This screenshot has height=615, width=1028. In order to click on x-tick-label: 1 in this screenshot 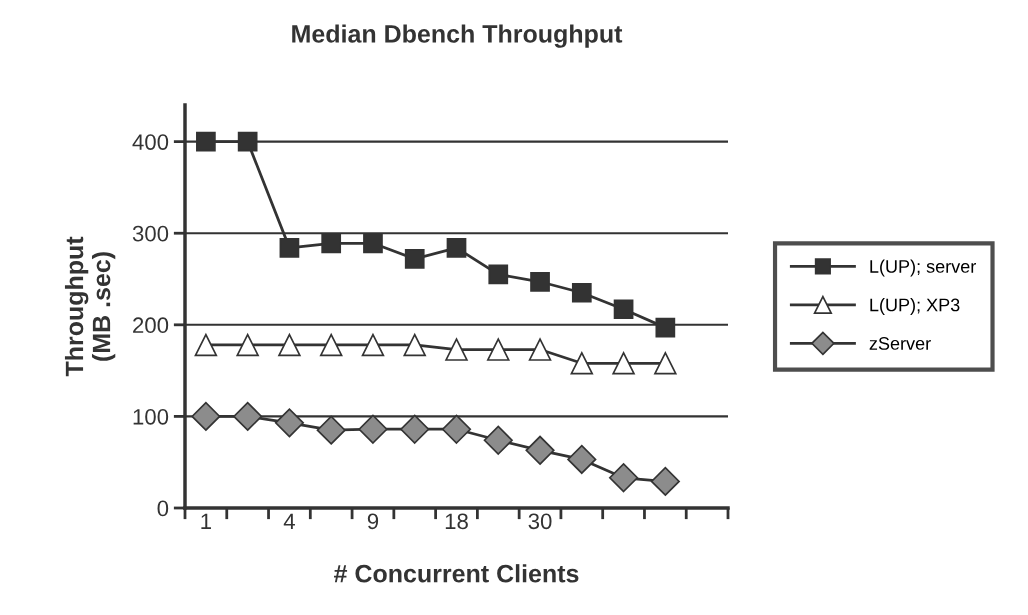, I will do `click(206, 521)`.